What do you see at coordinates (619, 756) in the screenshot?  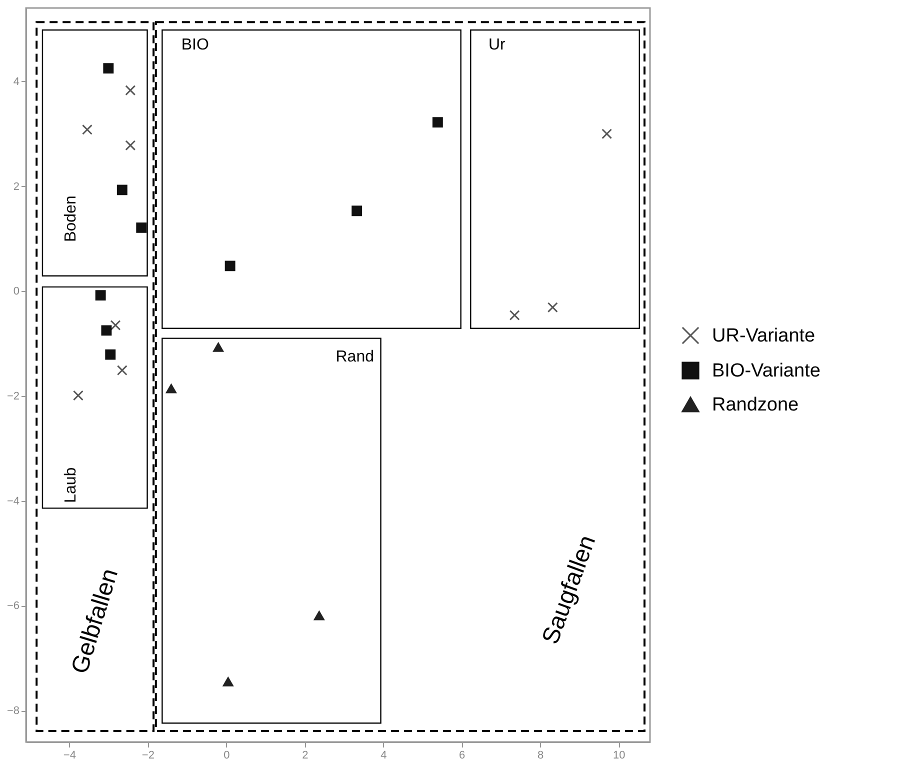 I see `x-tick-label: 10` at bounding box center [619, 756].